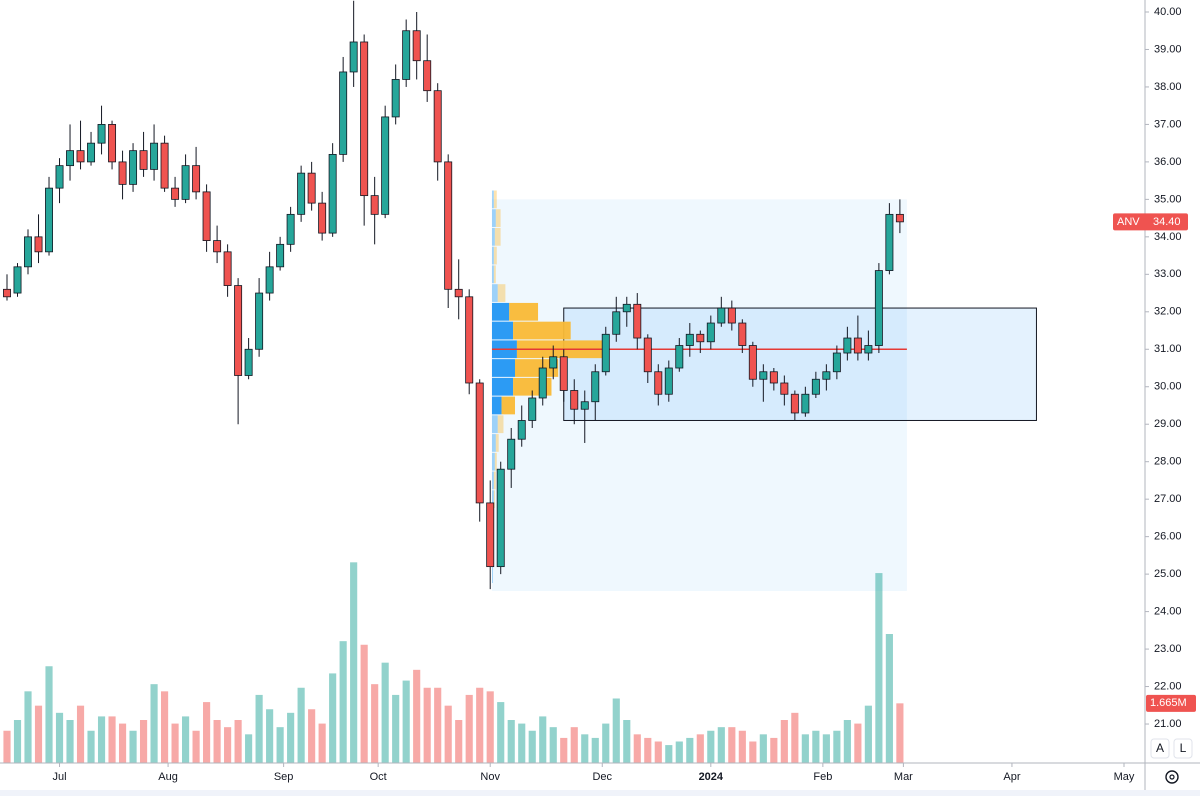 The height and width of the screenshot is (801, 1200). What do you see at coordinates (1168, 574) in the screenshot?
I see `y-tick-label: 25.00` at bounding box center [1168, 574].